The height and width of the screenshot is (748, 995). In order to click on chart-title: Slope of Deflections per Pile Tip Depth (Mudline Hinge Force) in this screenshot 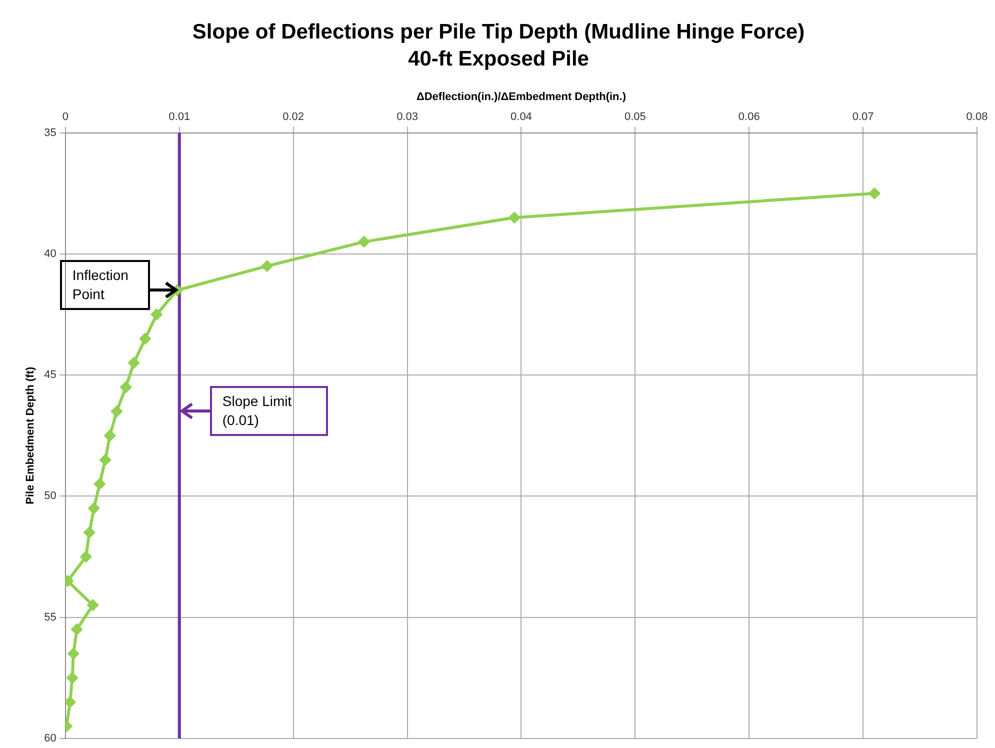, I will do `click(498, 32)`.